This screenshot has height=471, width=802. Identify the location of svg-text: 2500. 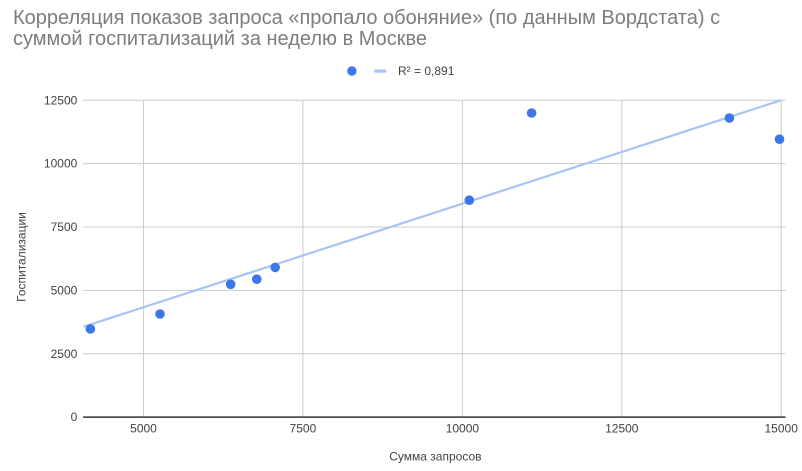
(64, 354).